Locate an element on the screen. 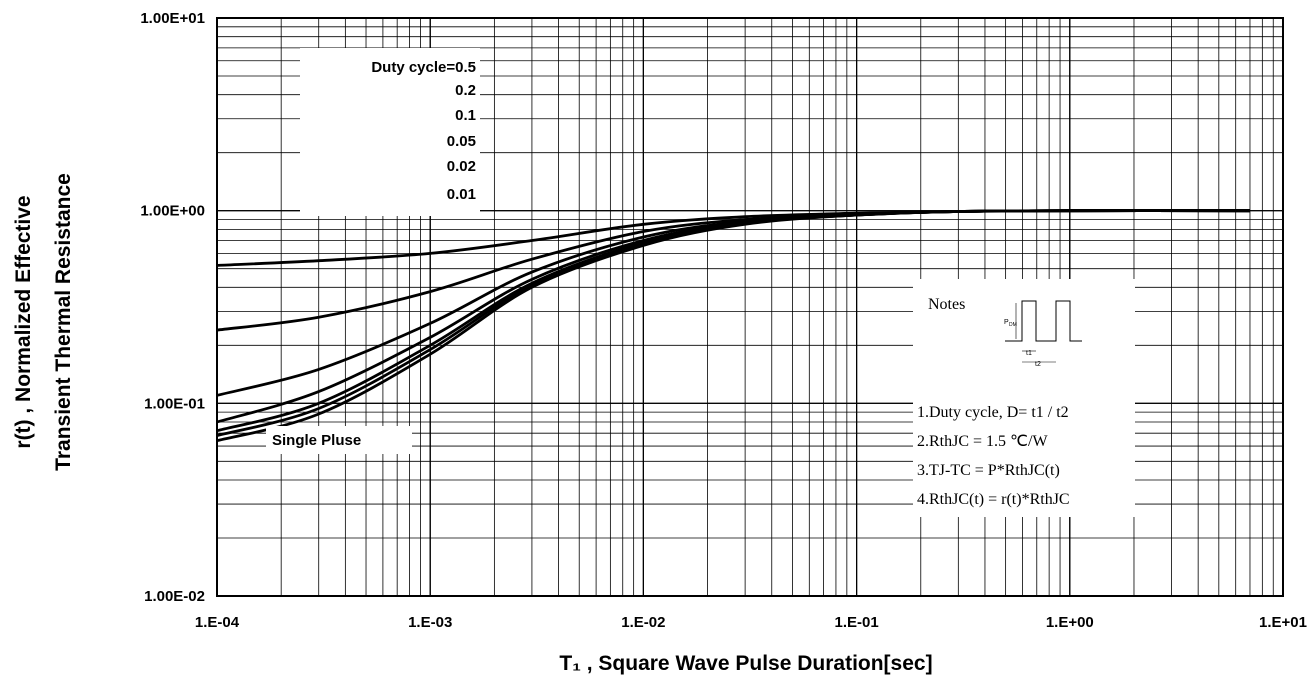 This screenshot has height=682, width=1310. duty-cycle-legend: Duty cycle=0.5 0.2 0.1 0.05 0.02 0.01 is located at coordinates (390, 132).